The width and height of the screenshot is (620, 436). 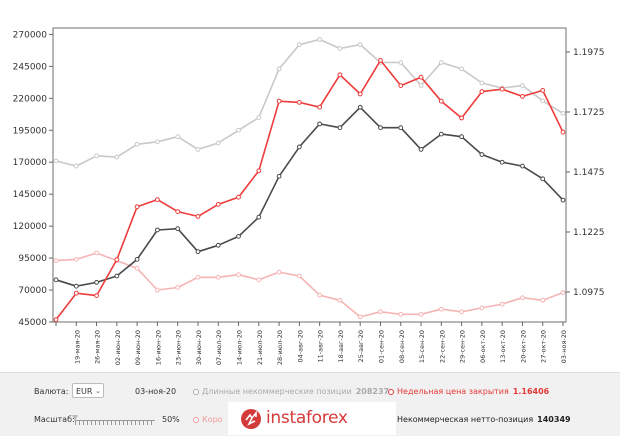 What do you see at coordinates (115, 423) in the screenshot?
I see `scale-slider-ticks` at bounding box center [115, 423].